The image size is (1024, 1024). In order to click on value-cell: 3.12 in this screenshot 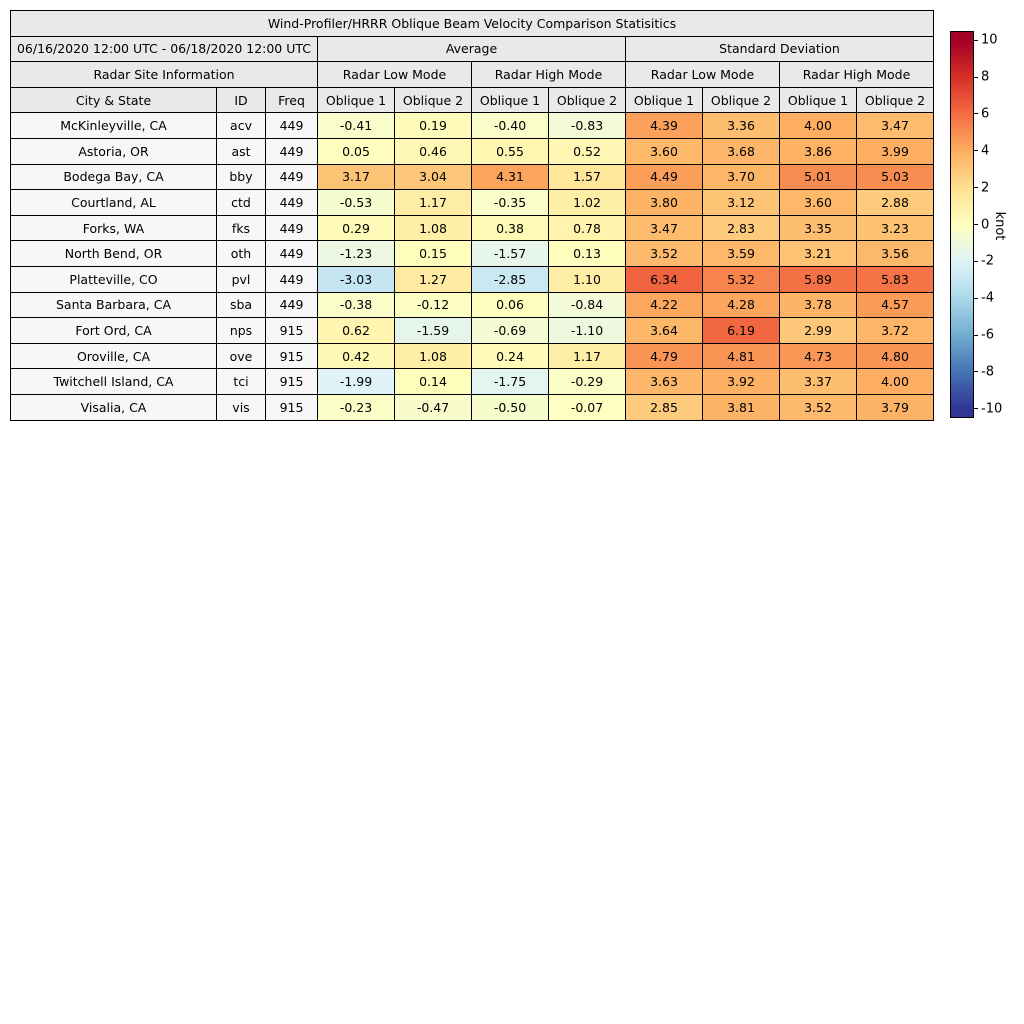, I will do `click(741, 202)`.